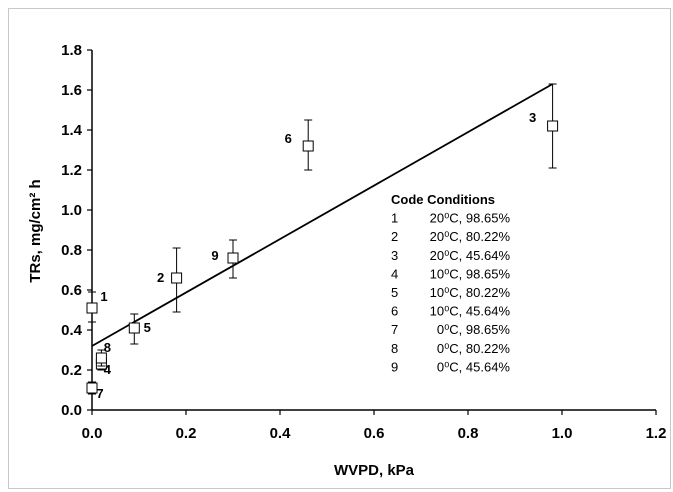  What do you see at coordinates (71, 170) in the screenshot?
I see `y-tick-label: 1.2` at bounding box center [71, 170].